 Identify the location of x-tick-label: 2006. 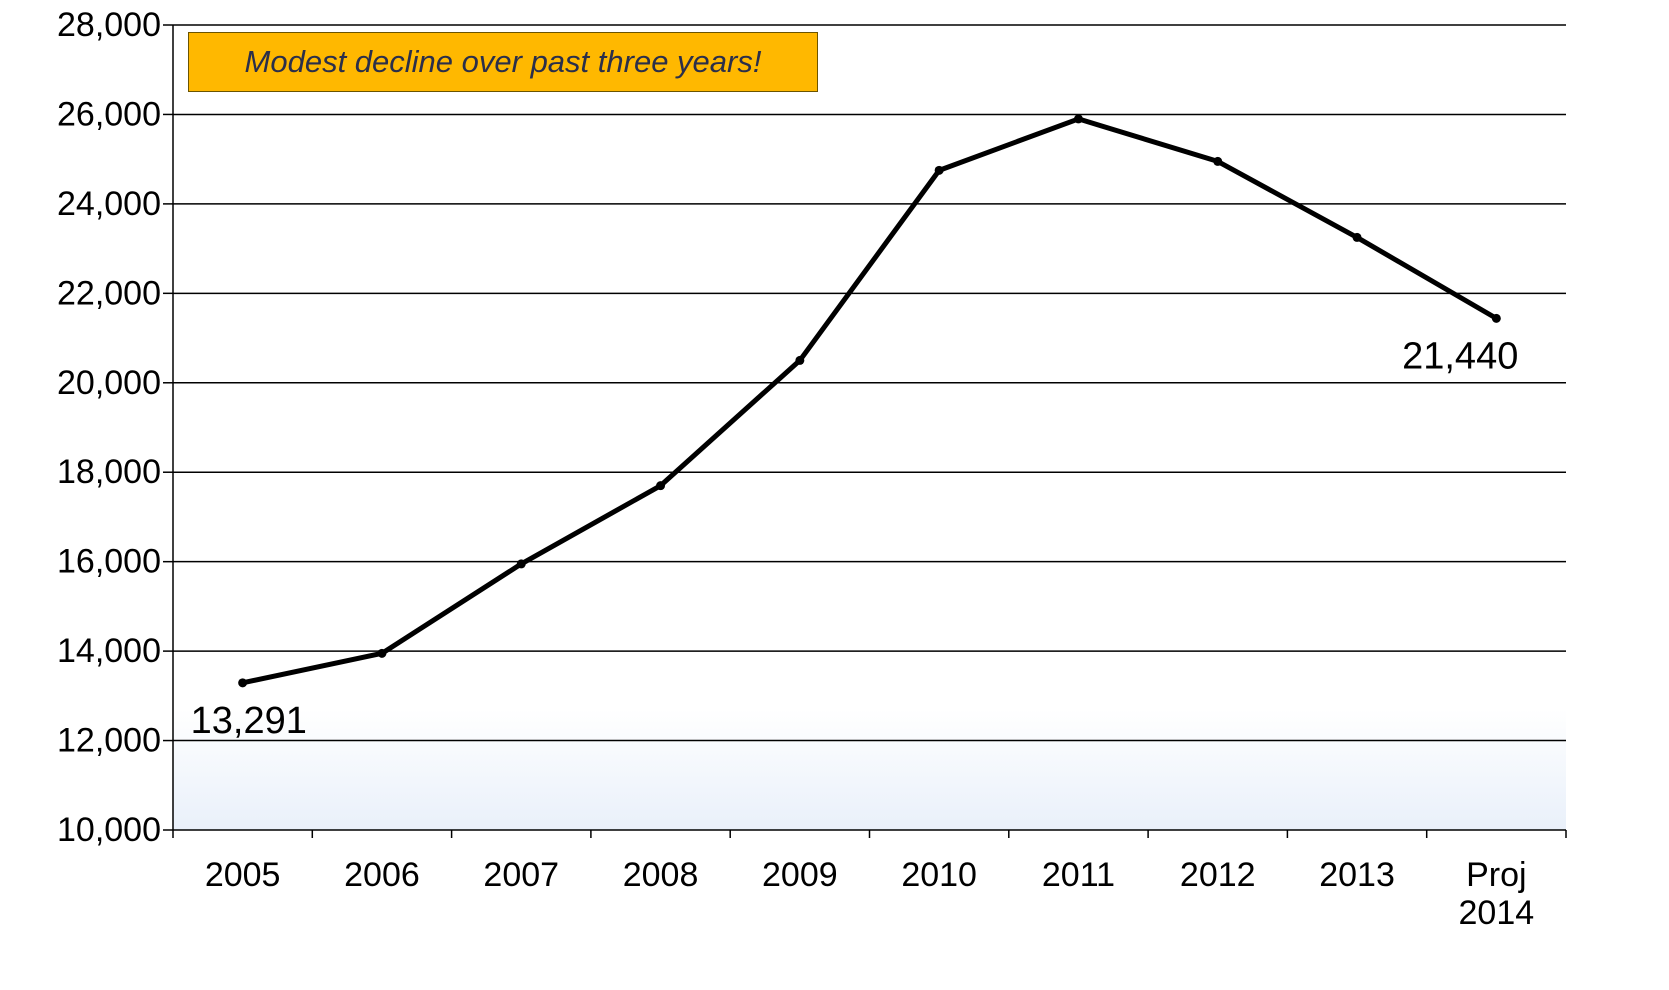
(382, 875).